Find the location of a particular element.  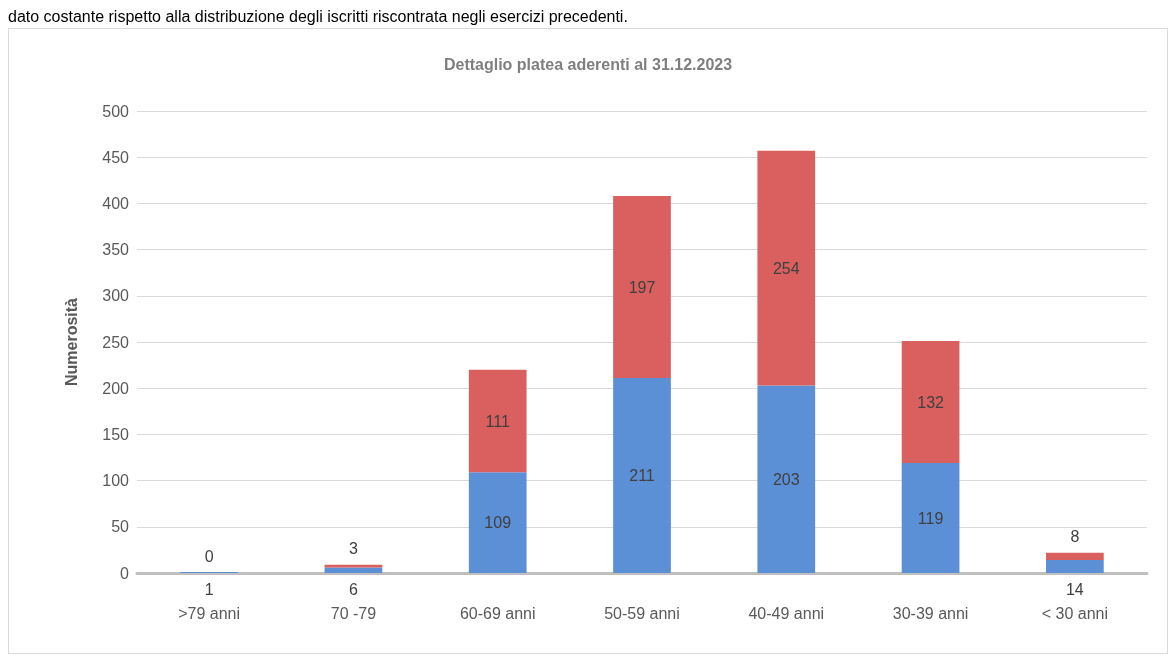

data-label: 8 is located at coordinates (1075, 537).